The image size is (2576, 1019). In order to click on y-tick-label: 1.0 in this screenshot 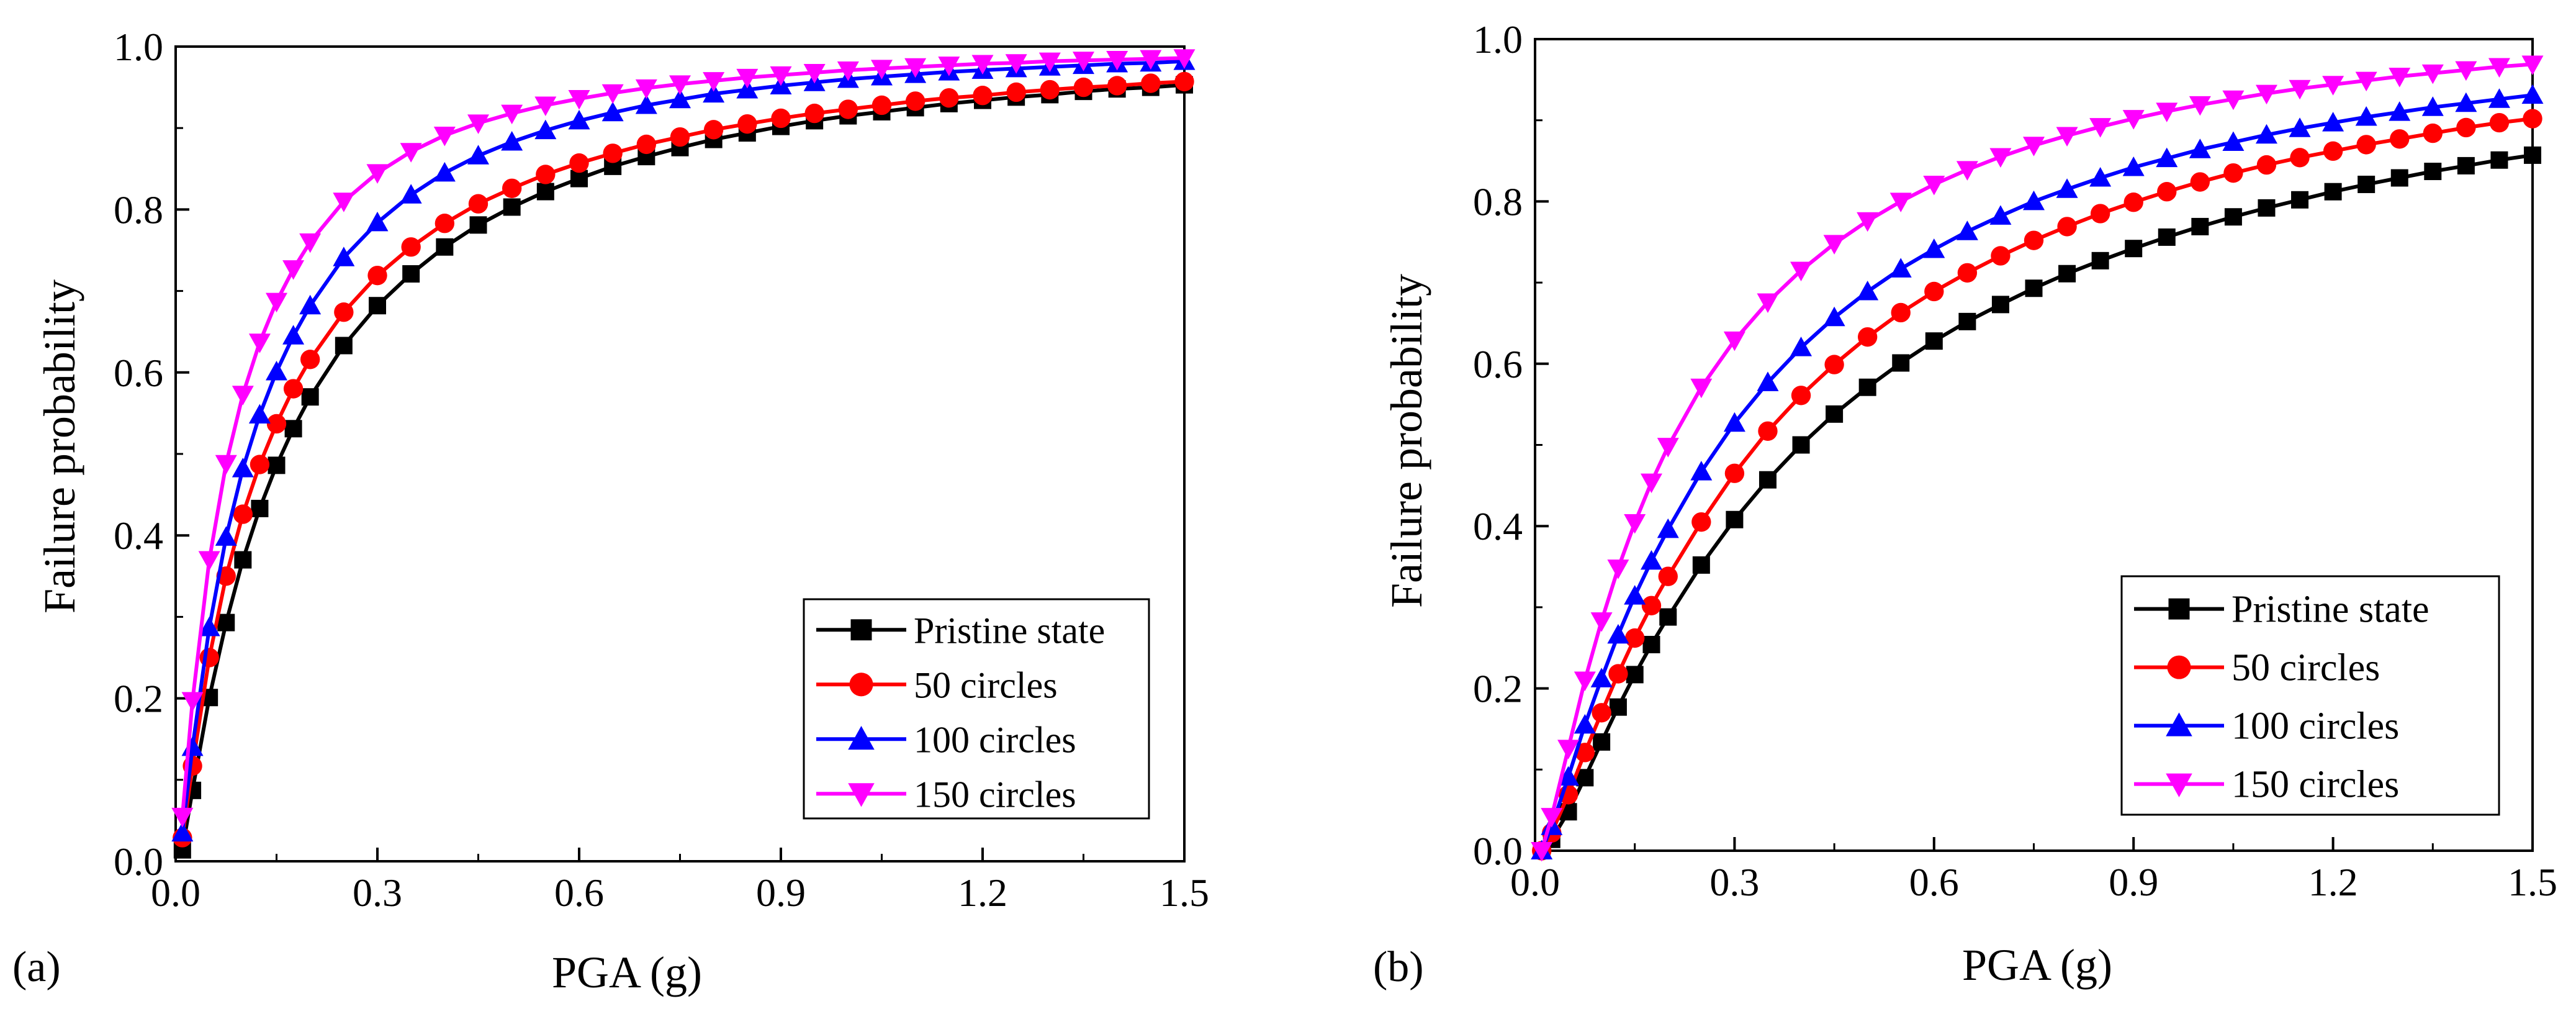, I will do `click(138, 47)`.